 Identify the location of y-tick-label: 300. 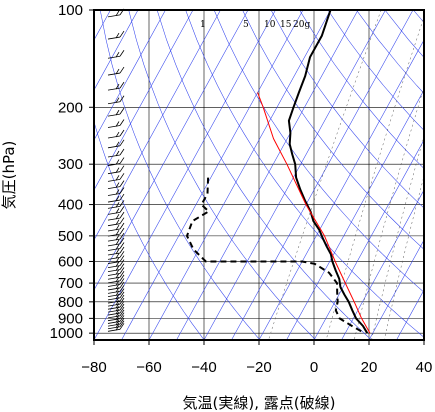
(70, 164).